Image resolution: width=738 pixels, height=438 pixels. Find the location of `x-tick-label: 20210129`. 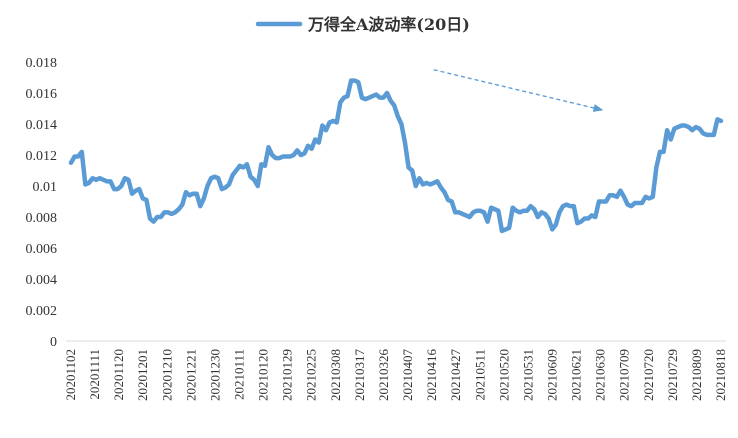

x-tick-label: 20210129 is located at coordinates (287, 375).